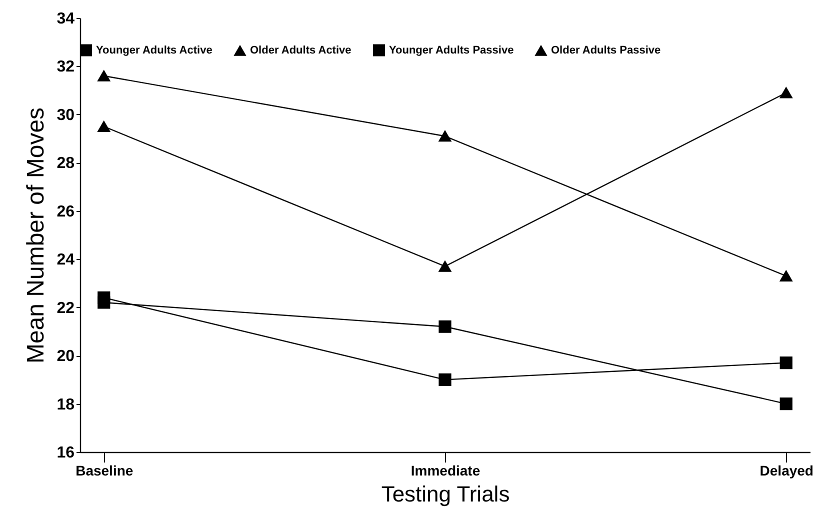 The image size is (828, 517). I want to click on y-tick-label: 16, so click(65, 453).